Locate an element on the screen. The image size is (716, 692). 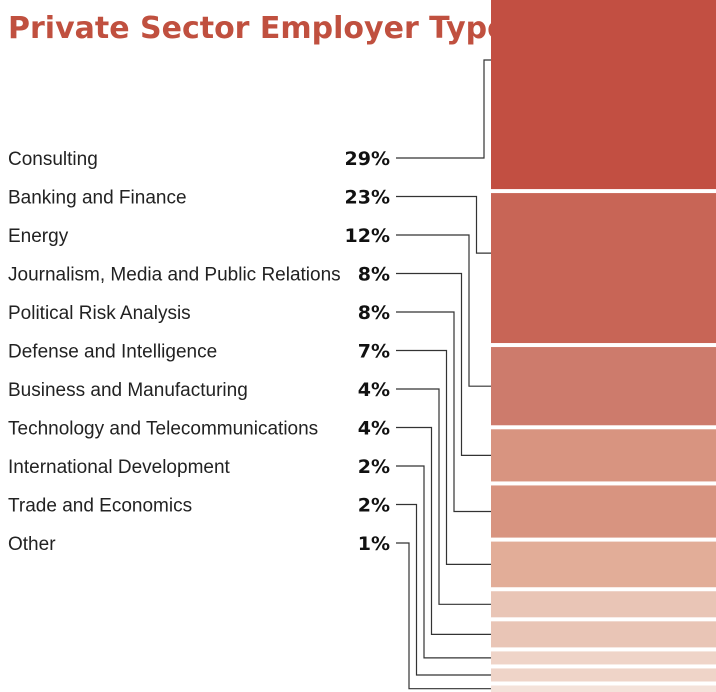
bar-segment-technology-and-telecommunications is located at coordinates (603, 634).